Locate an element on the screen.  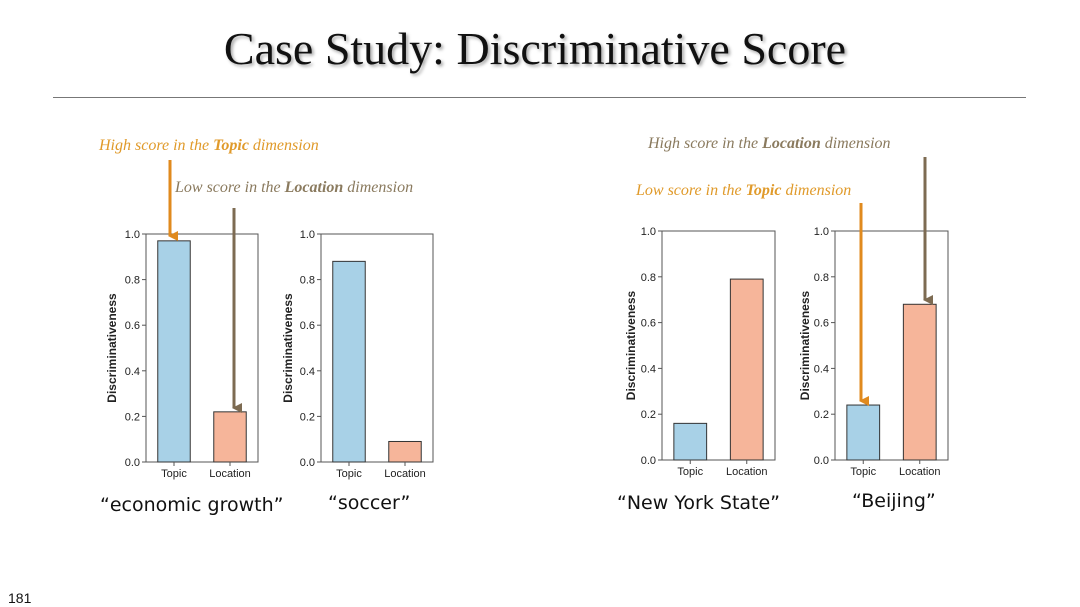
annotation-low-location: Low score in the Location dimension is located at coordinates (294, 188).